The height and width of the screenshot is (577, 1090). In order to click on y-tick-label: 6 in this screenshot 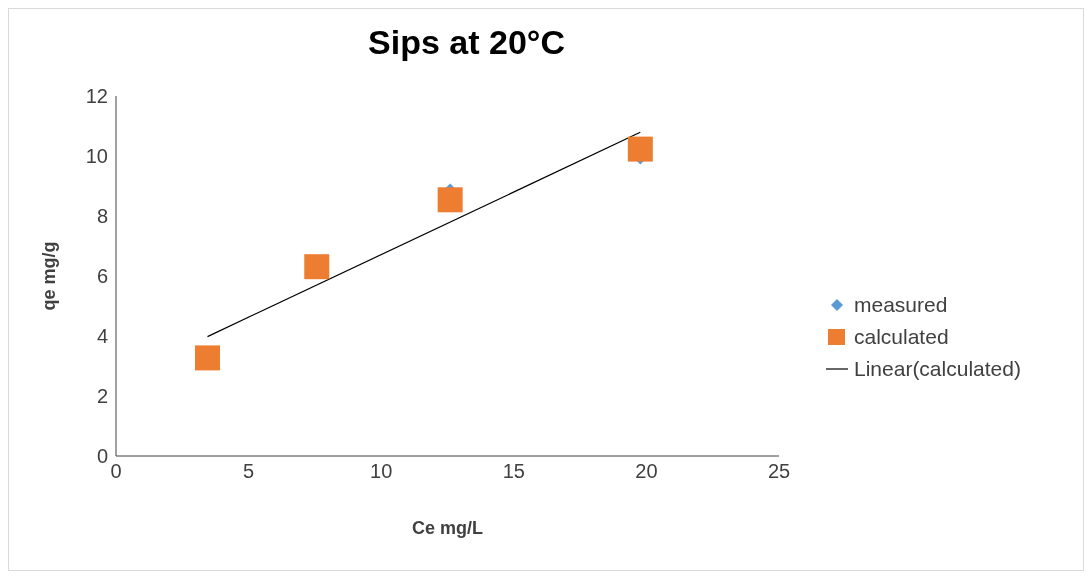, I will do `click(102, 276)`.